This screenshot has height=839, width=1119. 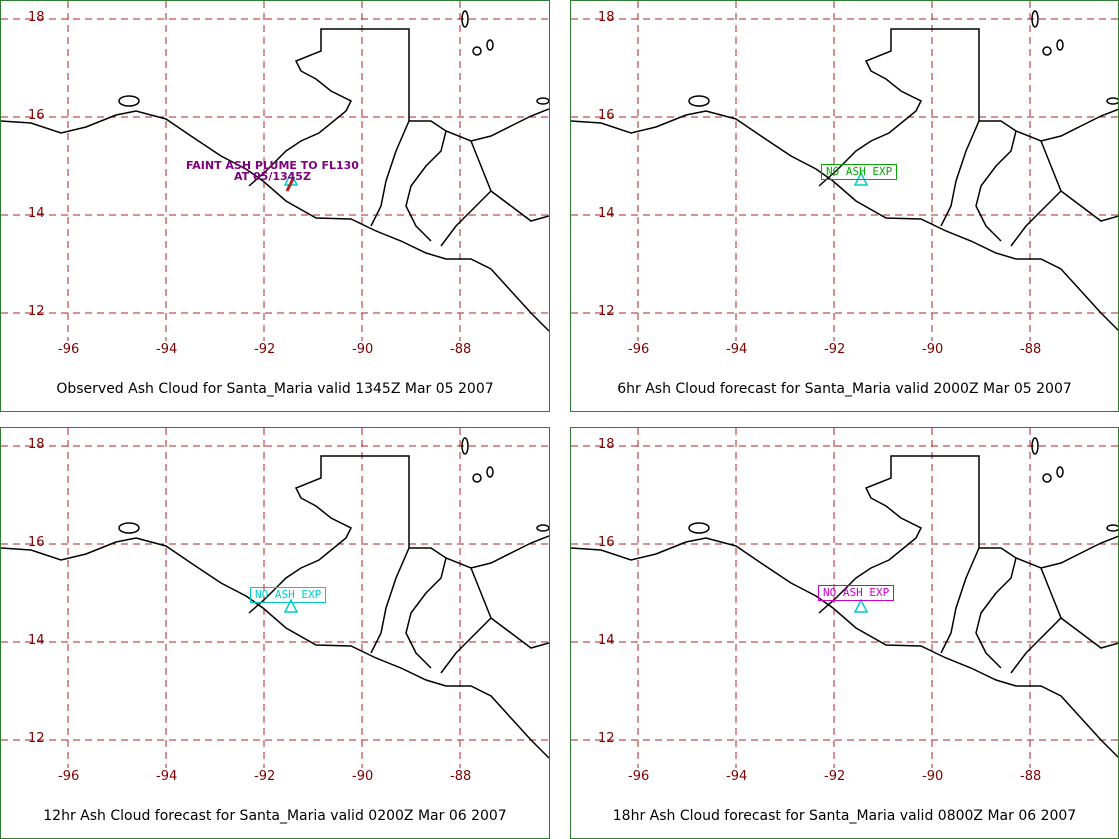 I want to click on ash-plume-mark, so click(x=290, y=185).